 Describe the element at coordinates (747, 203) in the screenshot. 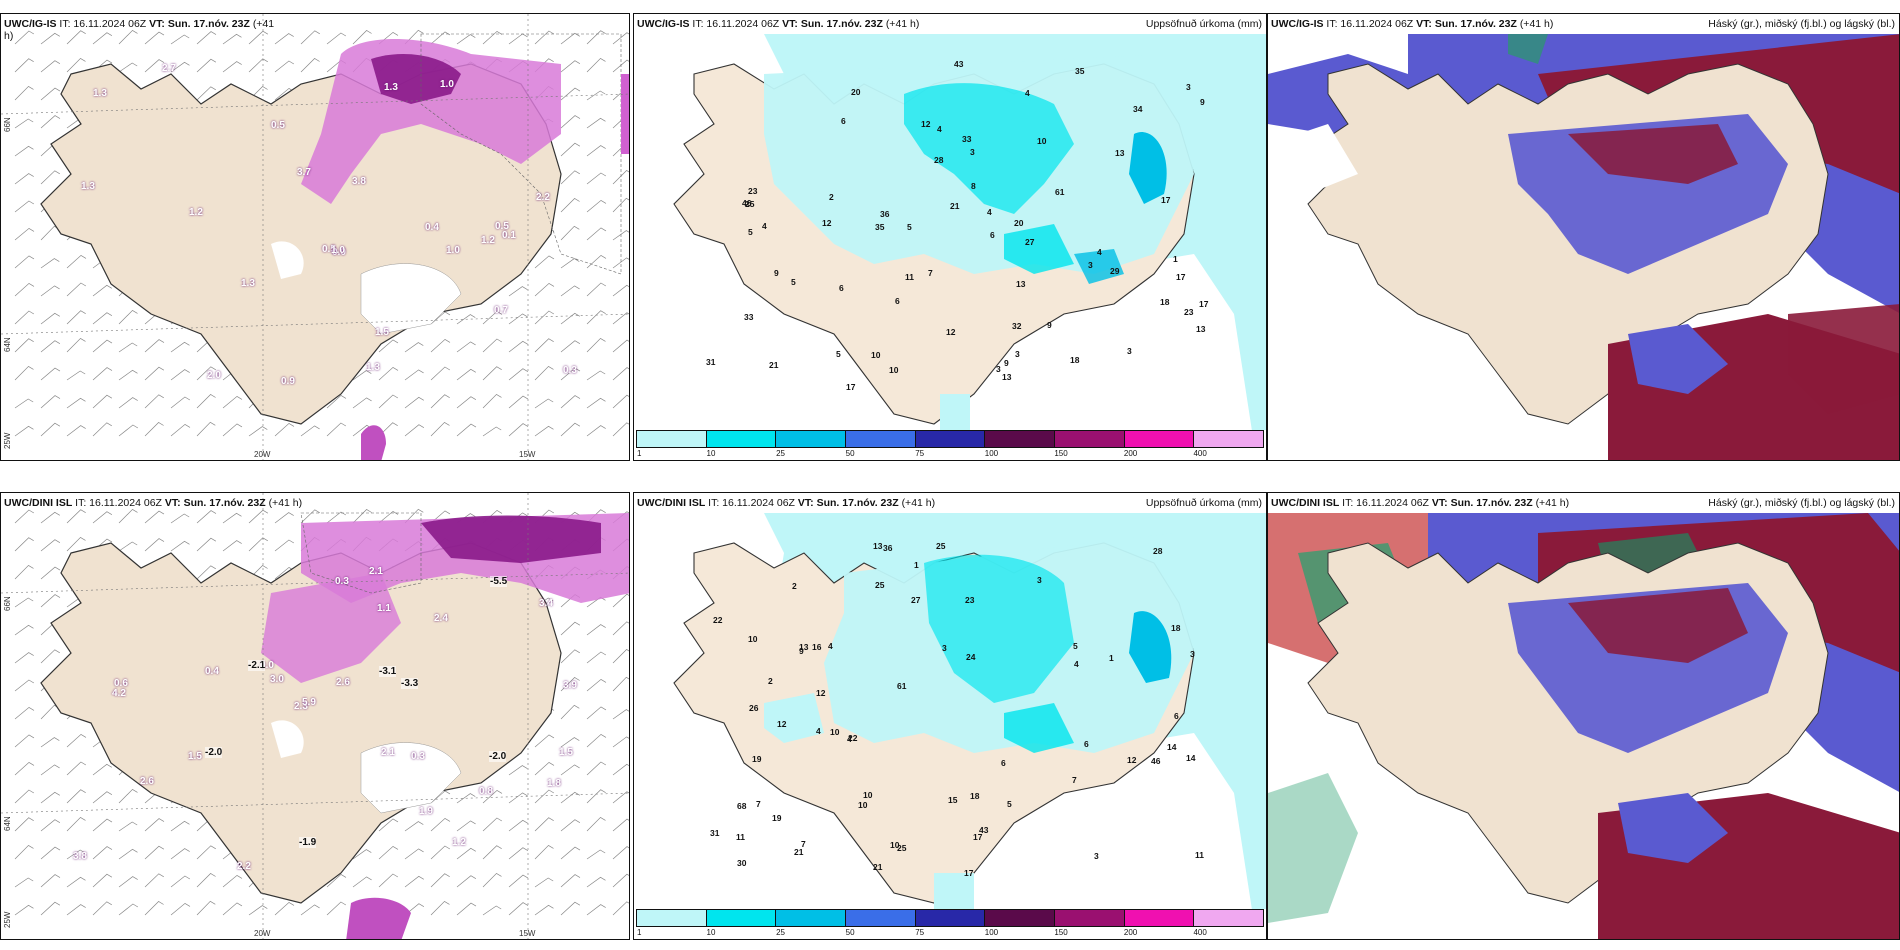

I see `map-value-label: 46` at that location.